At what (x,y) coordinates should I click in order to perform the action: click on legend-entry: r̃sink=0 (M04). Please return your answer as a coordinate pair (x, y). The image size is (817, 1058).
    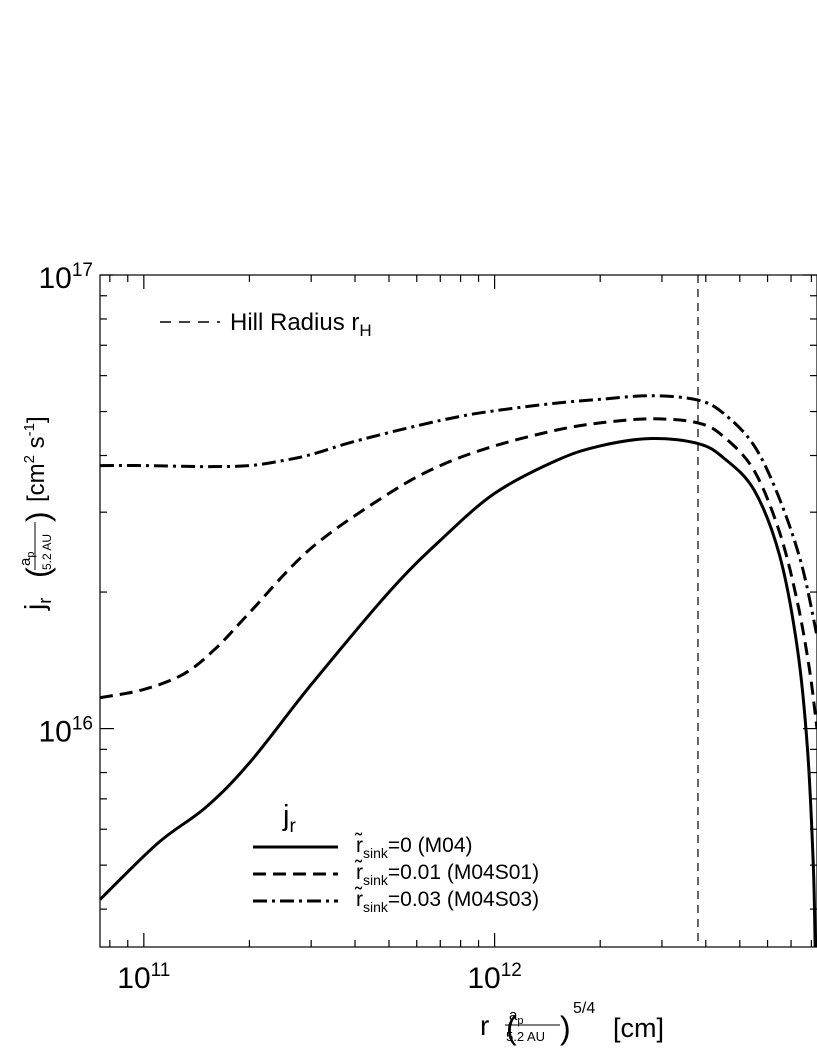
    Looking at the image, I should click on (363, 847).